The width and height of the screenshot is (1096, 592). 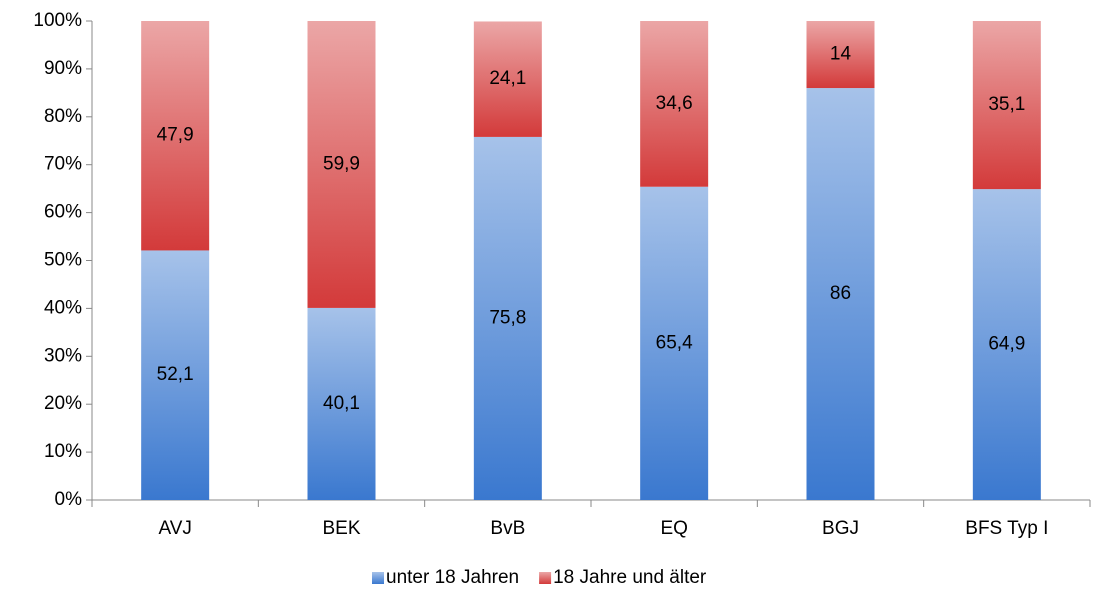 I want to click on value-label: 47,9, so click(x=175, y=135).